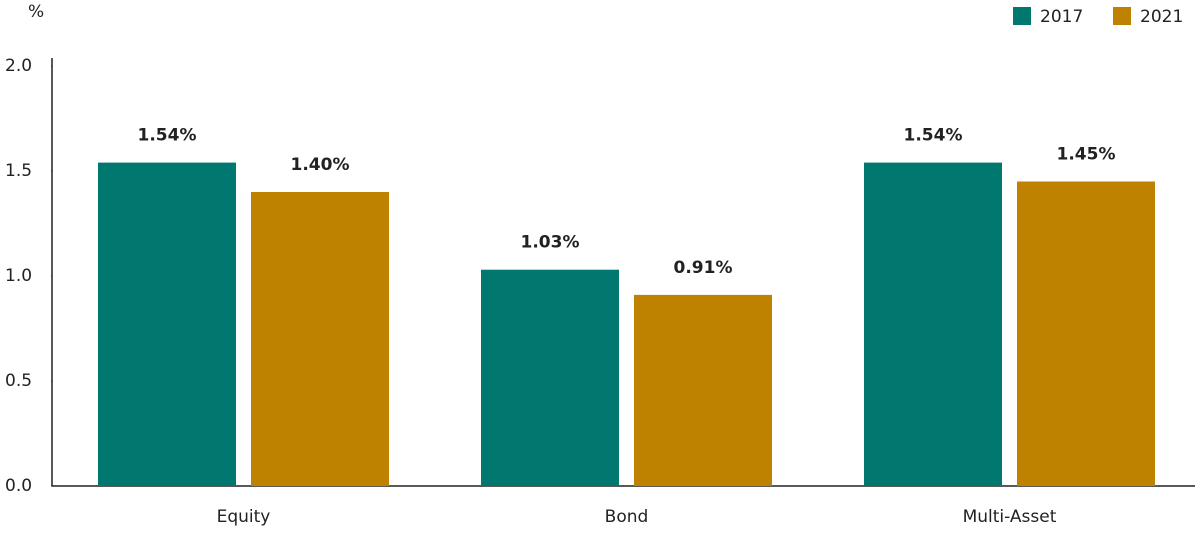 Image resolution: width=1200 pixels, height=539 pixels. What do you see at coordinates (18, 171) in the screenshot?
I see `y-tick-label: 1.5` at bounding box center [18, 171].